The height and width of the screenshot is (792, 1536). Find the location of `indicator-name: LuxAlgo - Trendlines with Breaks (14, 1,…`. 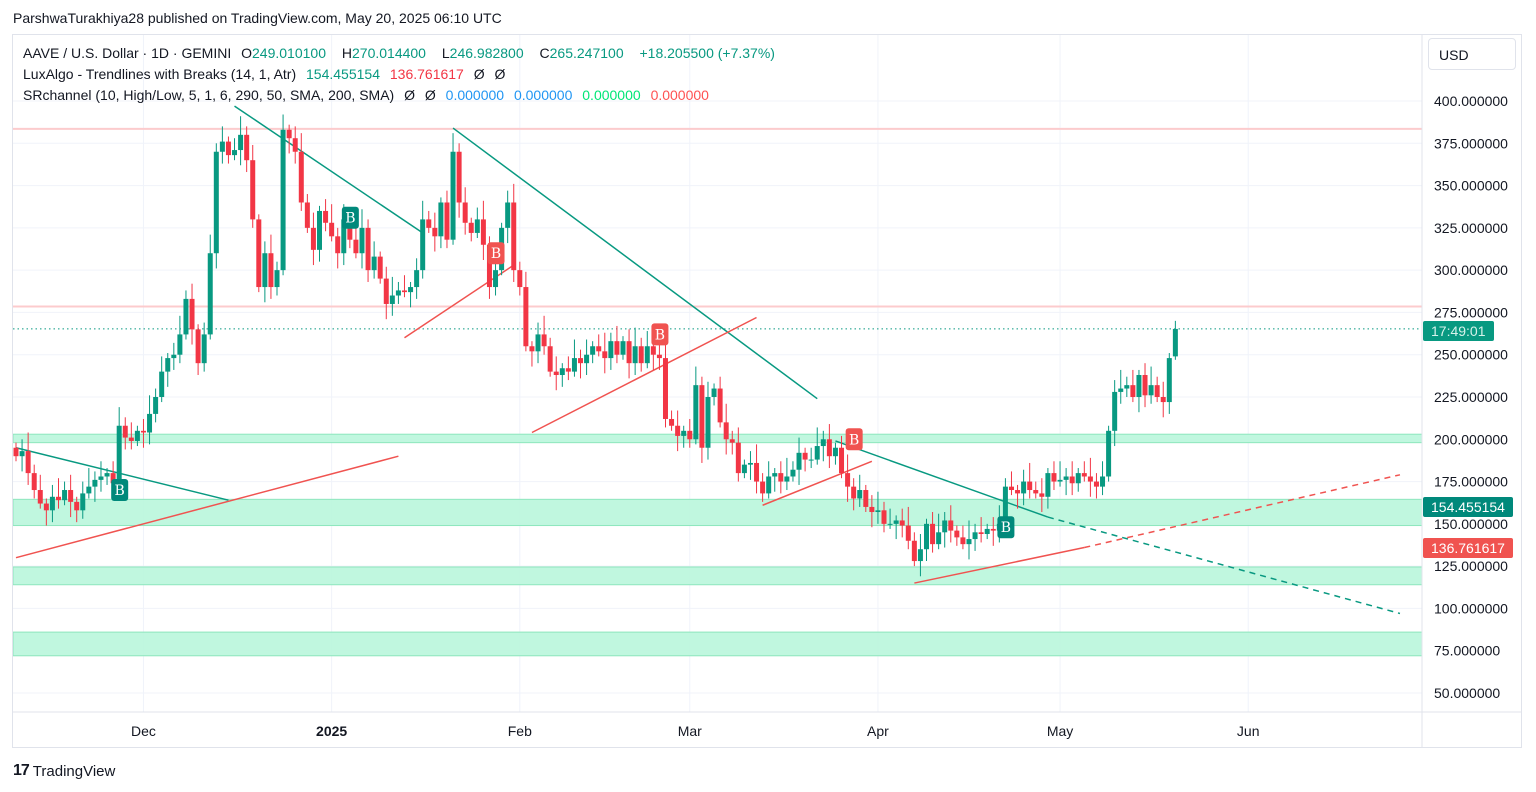

indicator-name: LuxAlgo - Trendlines with Breaks (14, 1,… is located at coordinates (160, 74).